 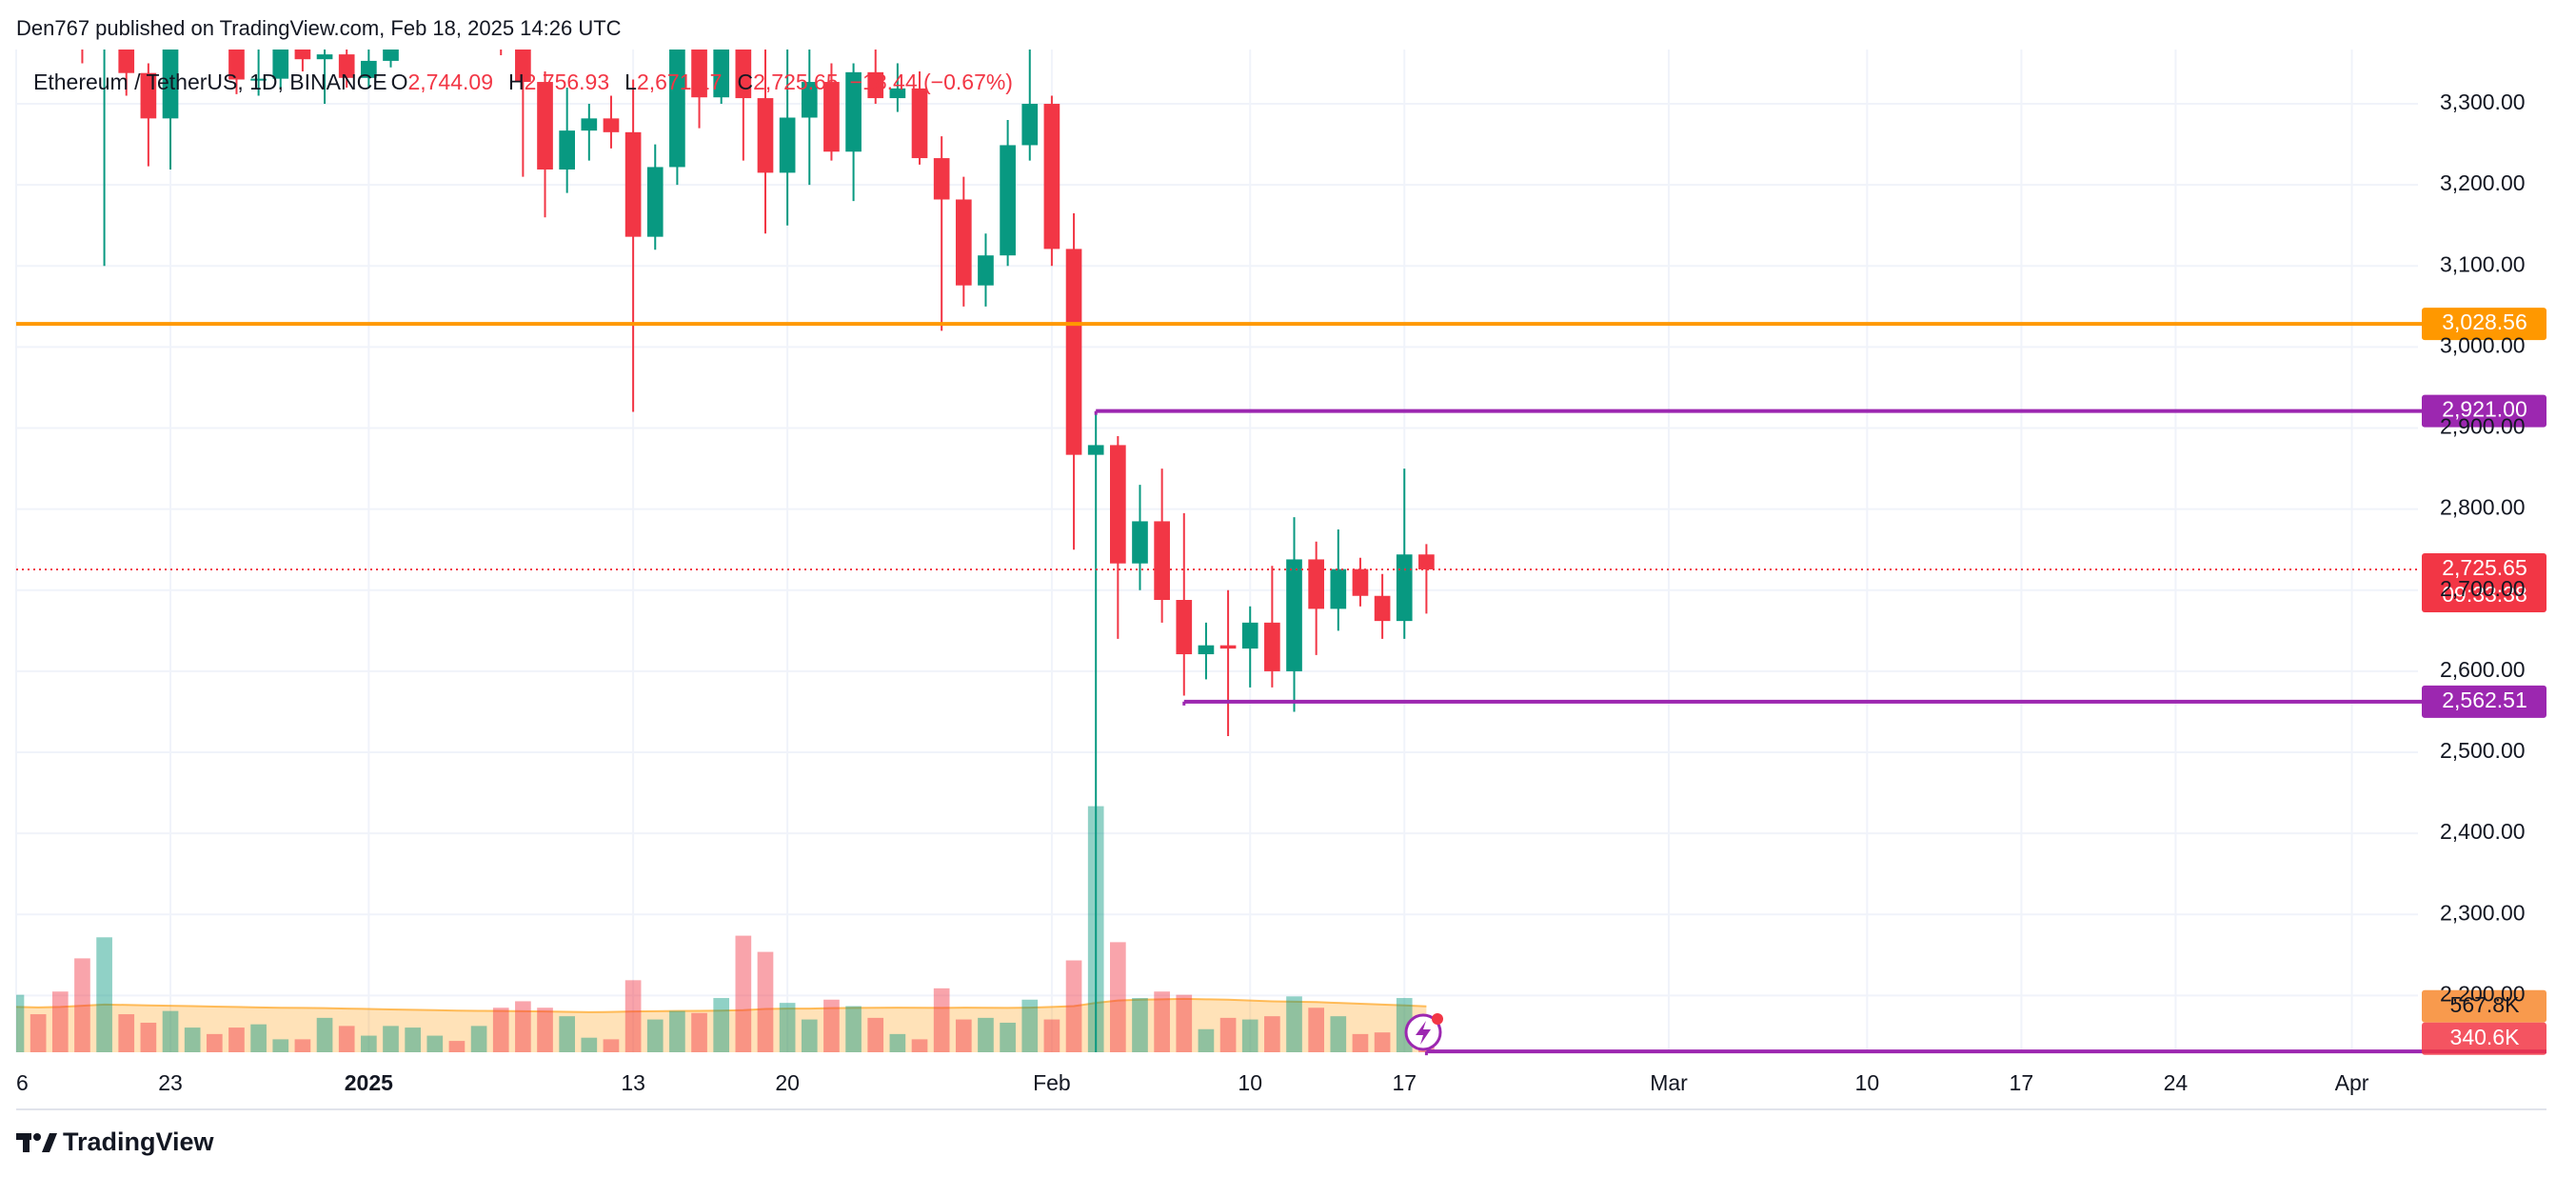 What do you see at coordinates (796, 81) in the screenshot?
I see `legend-value: 2,725.65` at bounding box center [796, 81].